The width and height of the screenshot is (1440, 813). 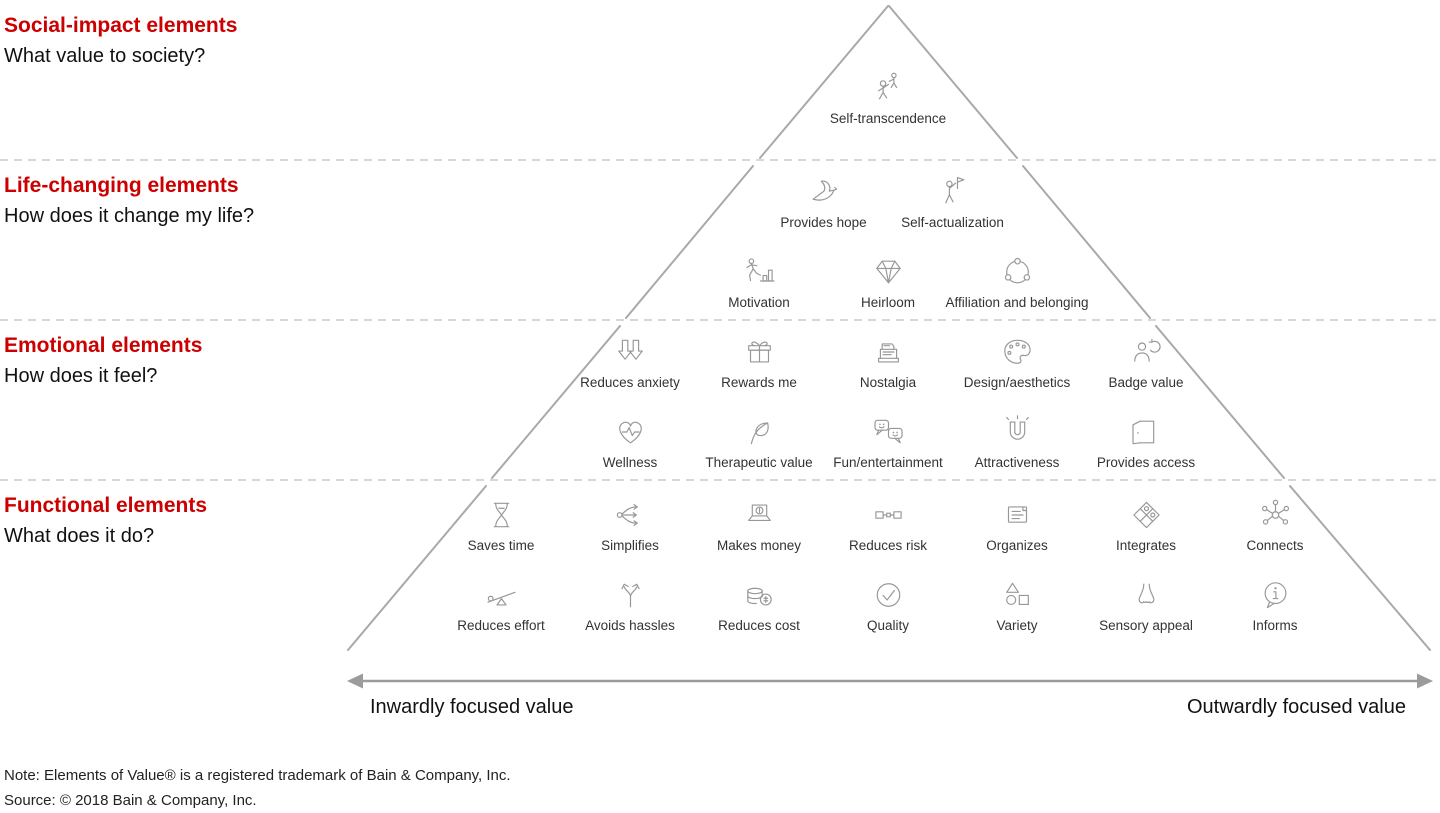 I want to click on value-element: Reduces cost, so click(x=759, y=603).